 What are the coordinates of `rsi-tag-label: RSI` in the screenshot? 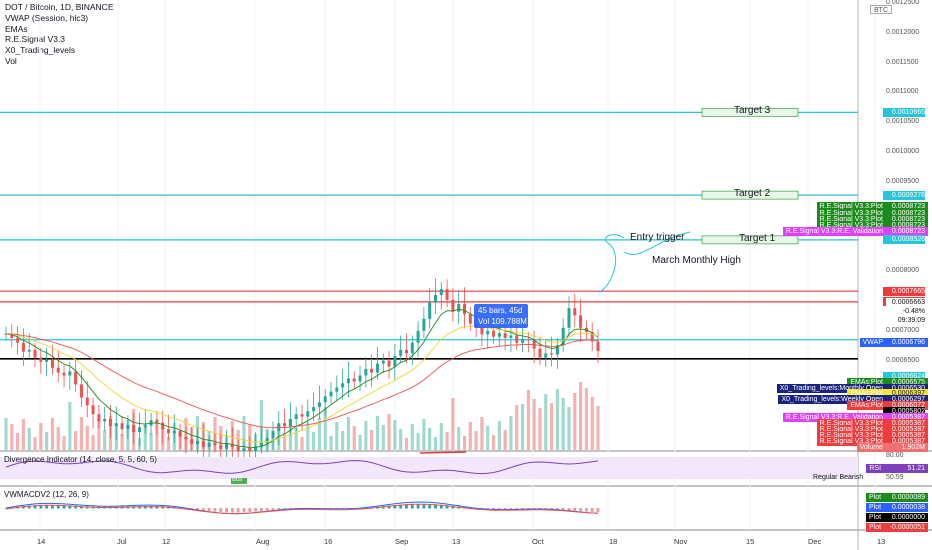 It's located at (875, 468).